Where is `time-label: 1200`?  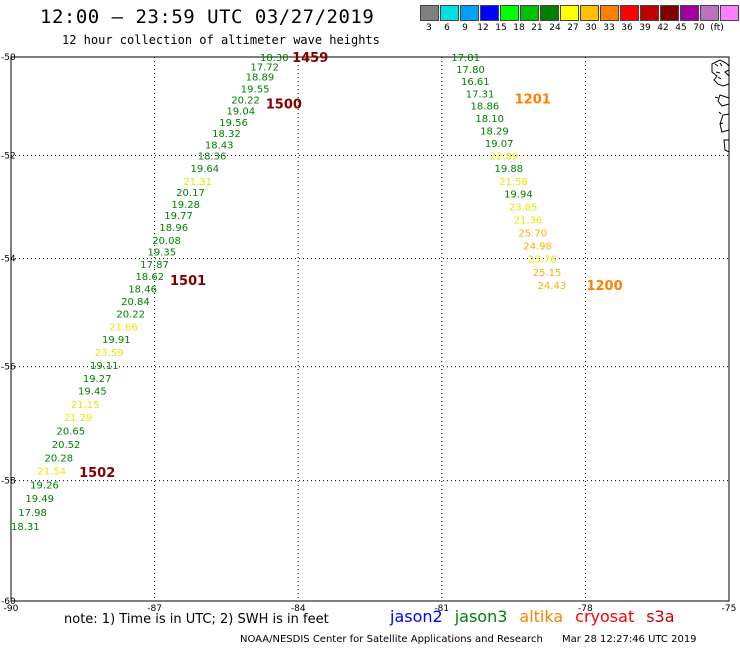 time-label: 1200 is located at coordinates (604, 286).